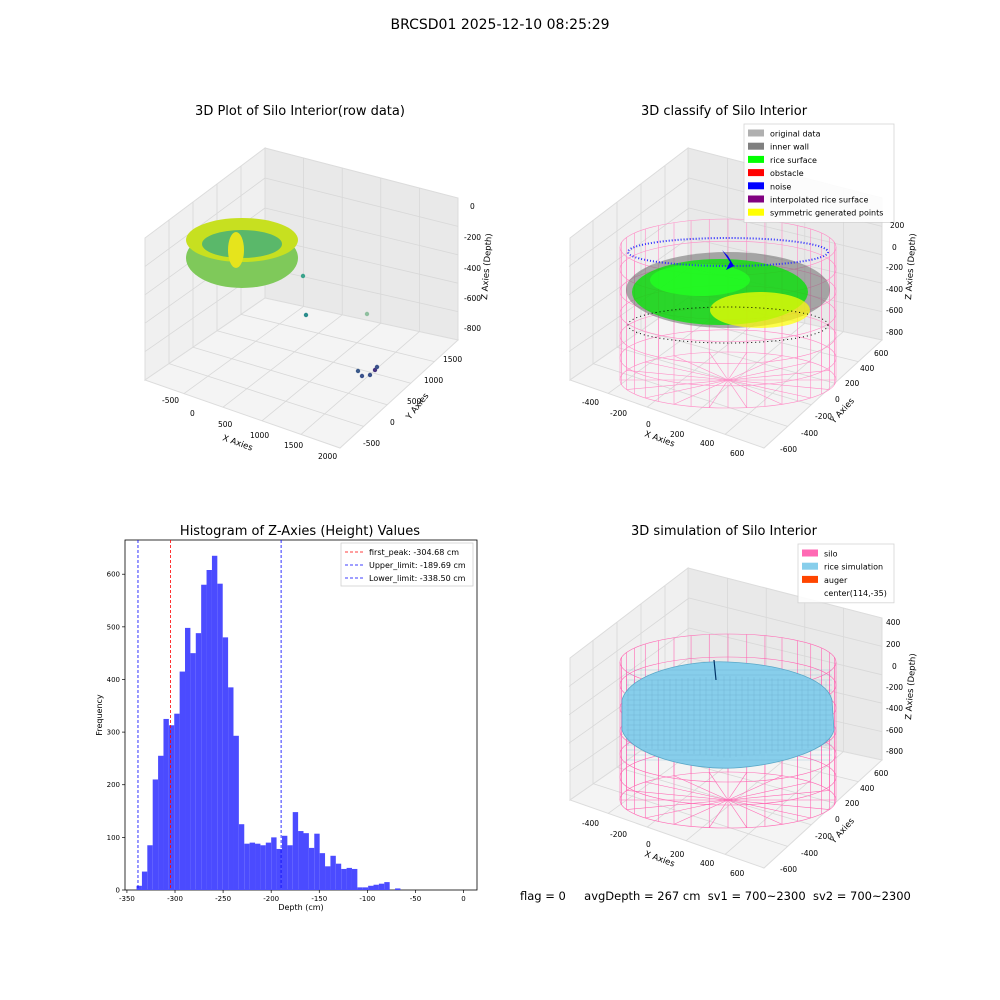  What do you see at coordinates (259, 435) in the screenshot?
I see `raw-x-tick: 1000` at bounding box center [259, 435].